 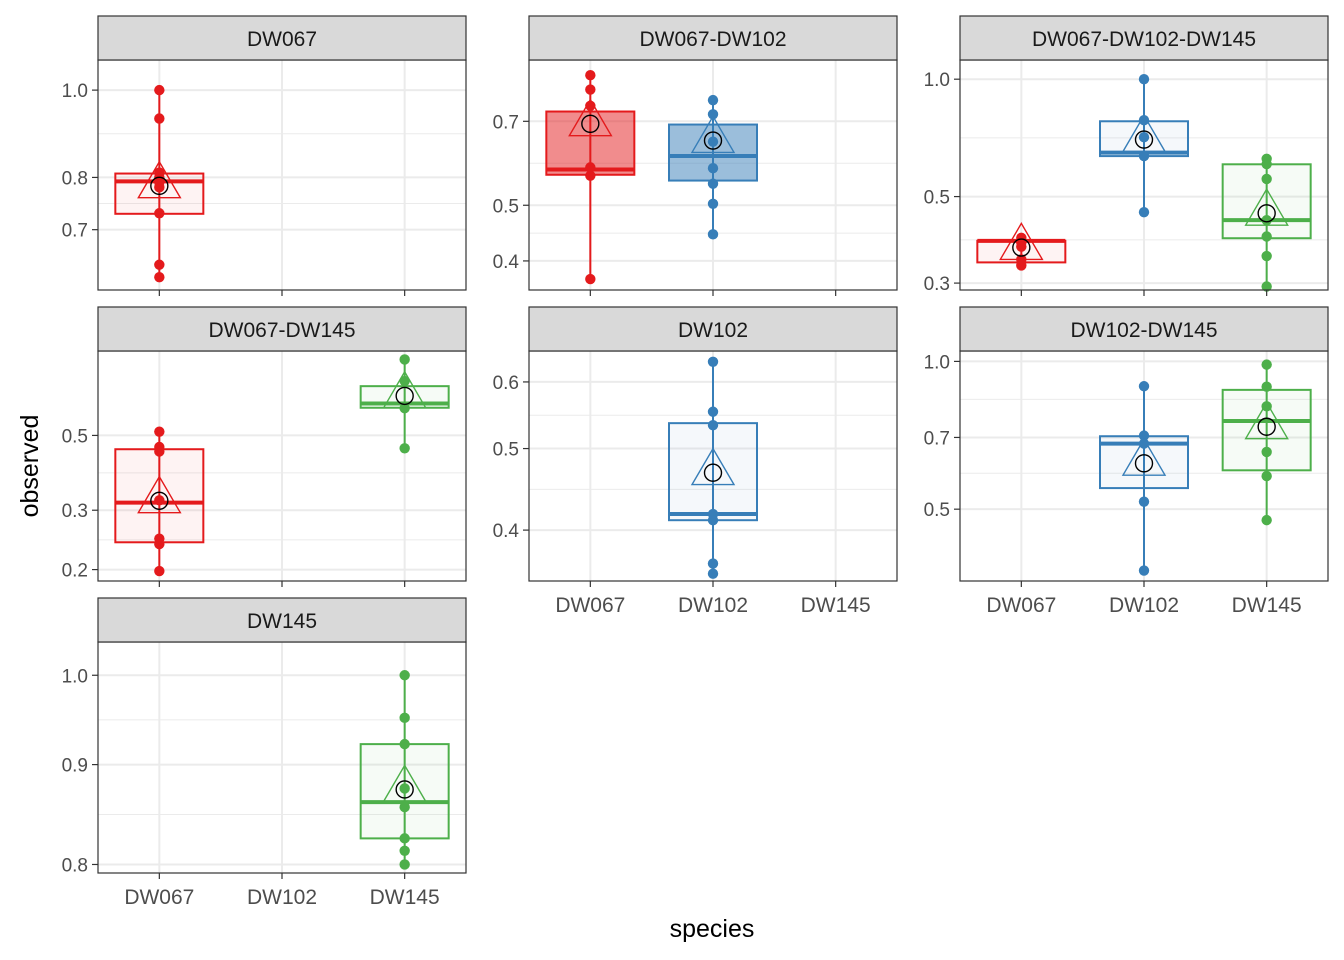 What do you see at coordinates (712, 39) in the screenshot?
I see `facet-strip-label: DW067-DW102` at bounding box center [712, 39].